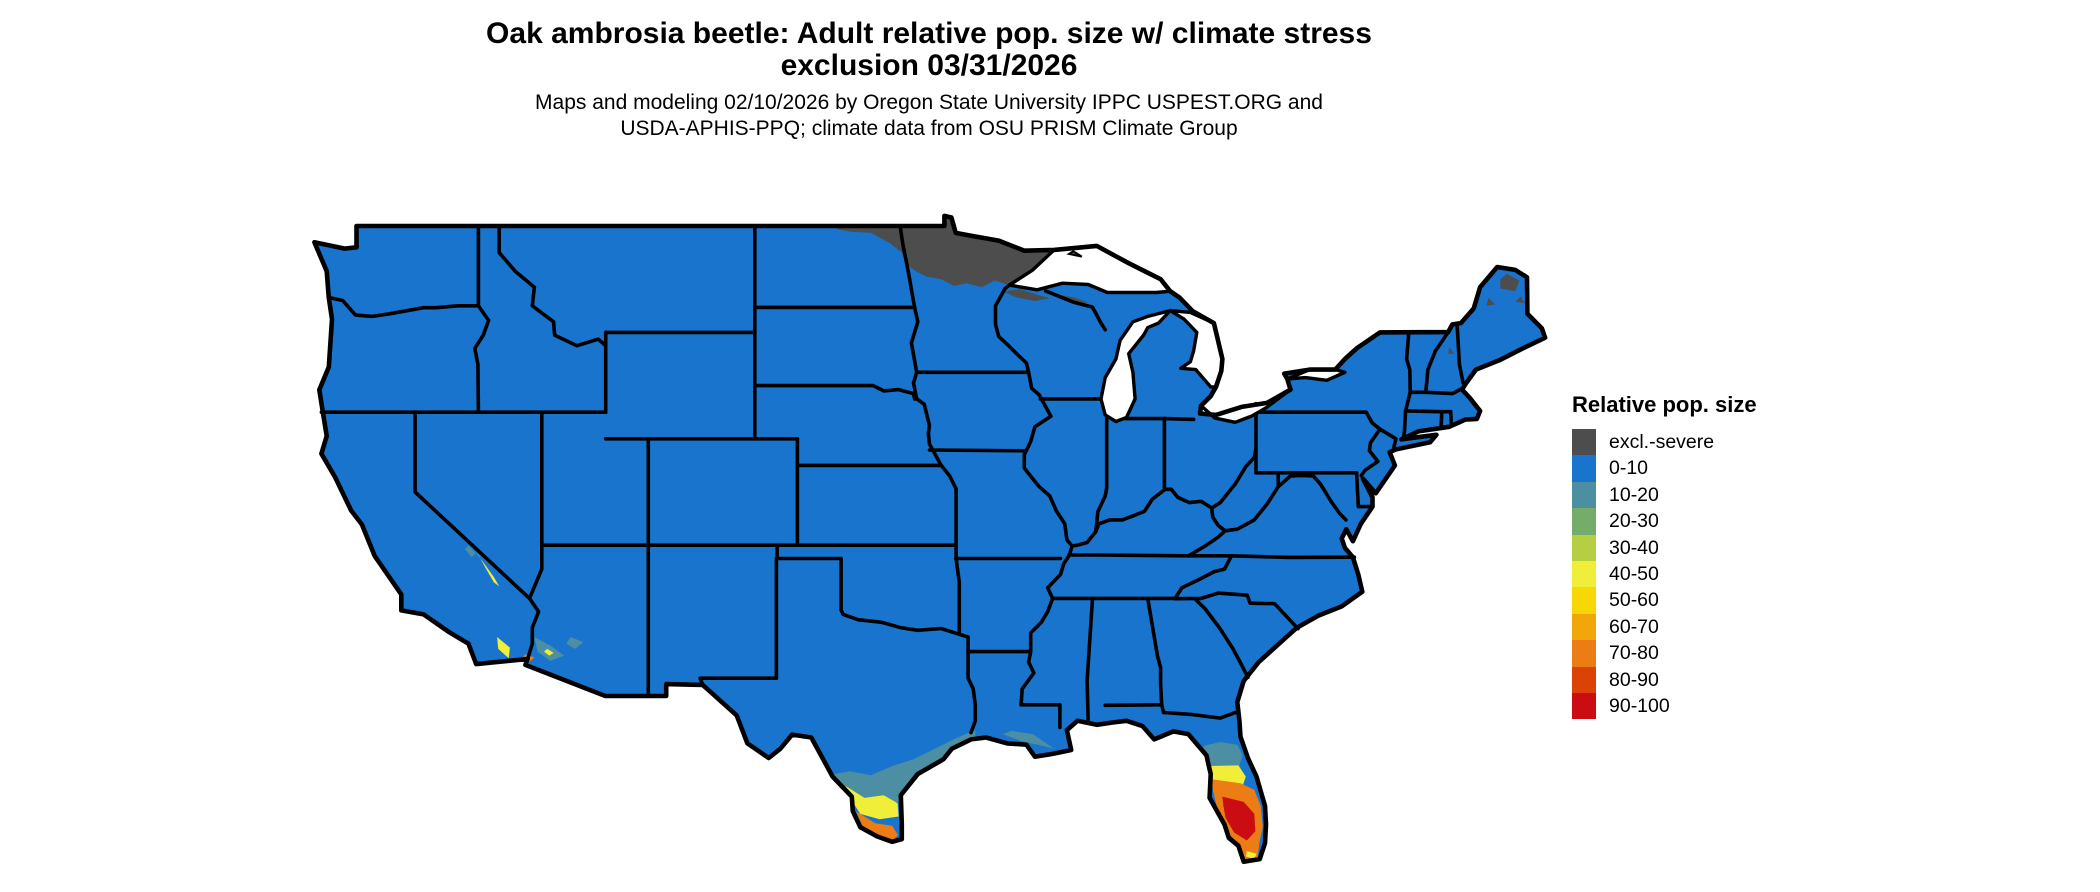  What do you see at coordinates (1634, 521) in the screenshot?
I see `legend-label: 20-30` at bounding box center [1634, 521].